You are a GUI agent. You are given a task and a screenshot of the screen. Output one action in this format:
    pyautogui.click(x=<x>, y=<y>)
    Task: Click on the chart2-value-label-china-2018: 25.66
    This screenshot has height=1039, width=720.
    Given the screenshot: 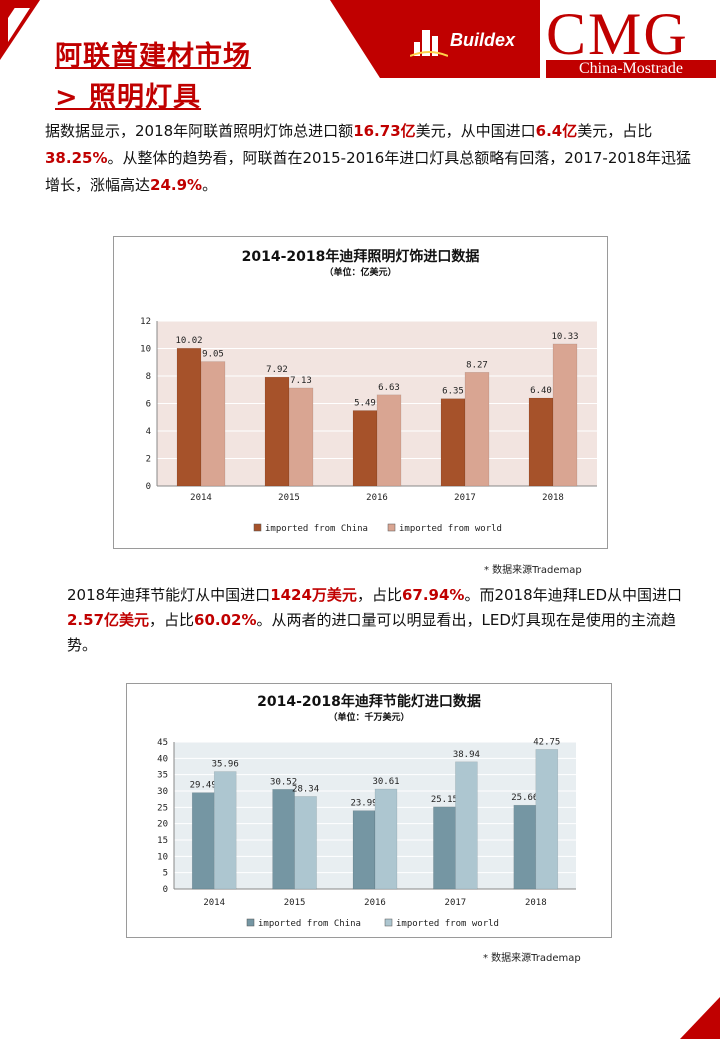 What is the action you would take?
    pyautogui.click(x=524, y=798)
    